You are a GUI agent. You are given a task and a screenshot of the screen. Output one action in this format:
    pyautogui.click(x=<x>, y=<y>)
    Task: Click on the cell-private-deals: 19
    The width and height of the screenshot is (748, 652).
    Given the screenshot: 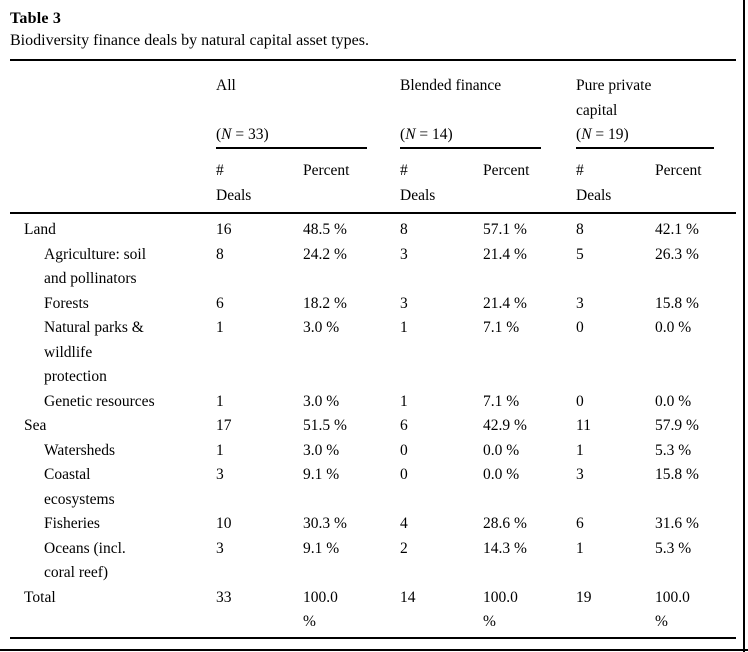 What is the action you would take?
    pyautogui.click(x=584, y=597)
    